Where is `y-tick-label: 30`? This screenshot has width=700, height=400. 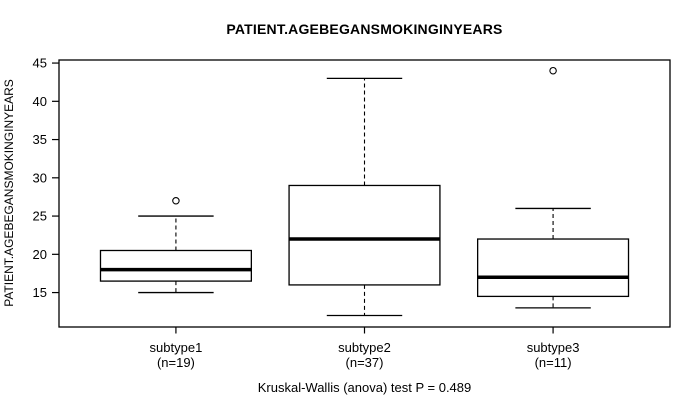 y-tick-label: 30 is located at coordinates (40, 177).